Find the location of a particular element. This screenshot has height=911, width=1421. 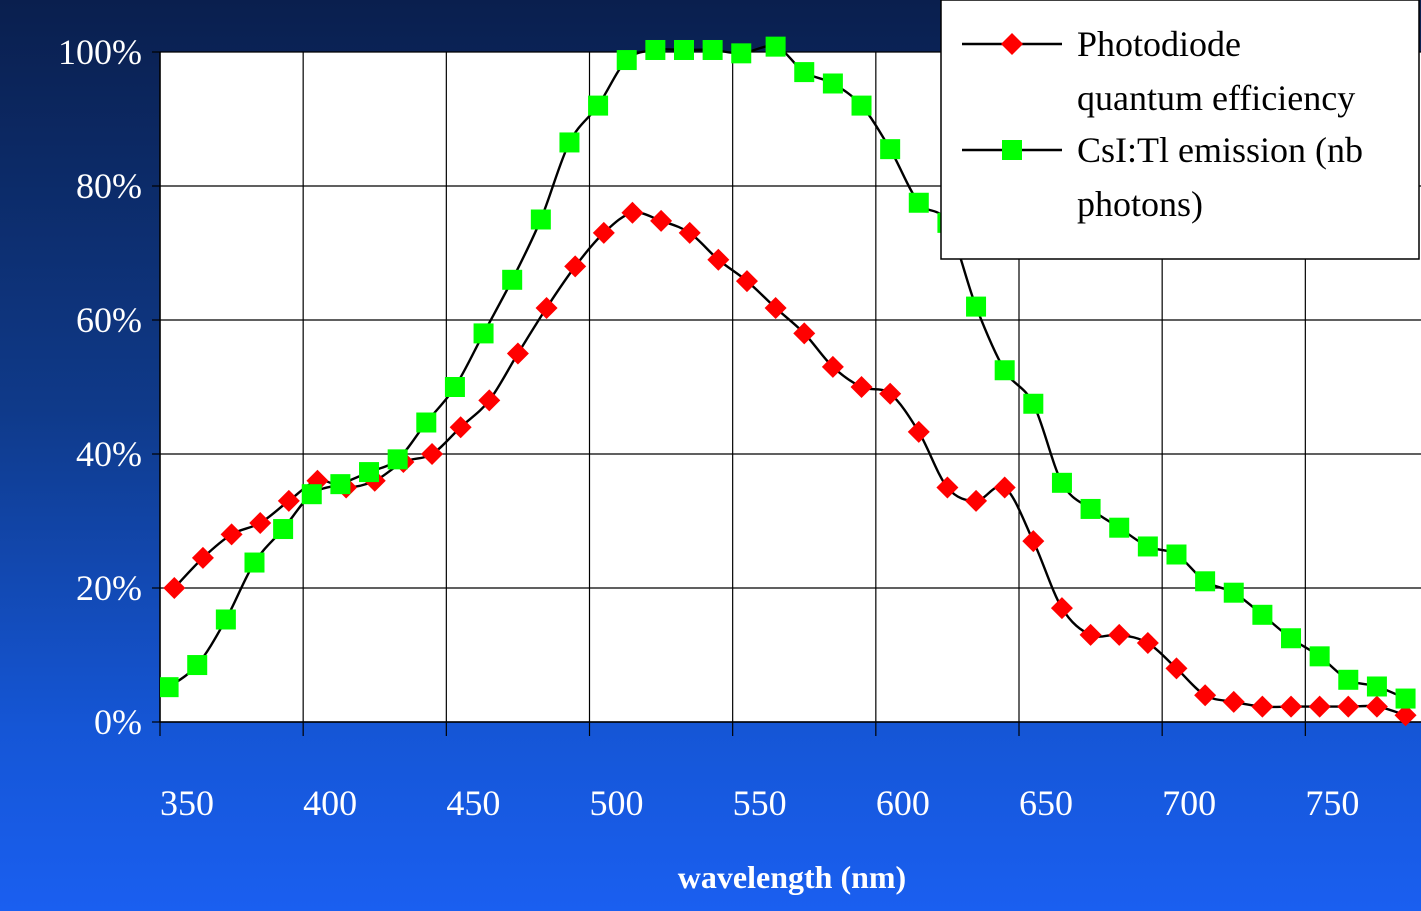

legend-marker-square is located at coordinates (1012, 150).